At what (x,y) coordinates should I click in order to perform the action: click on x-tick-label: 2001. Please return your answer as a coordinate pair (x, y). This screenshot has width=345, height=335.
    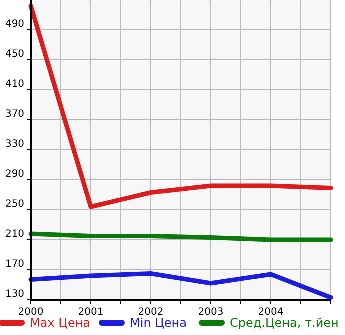
    Looking at the image, I should click on (91, 312).